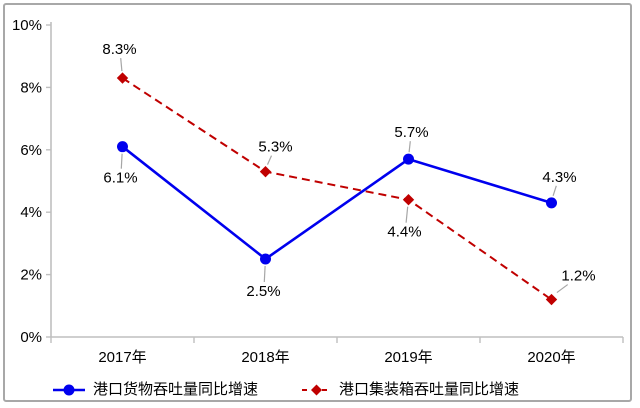 The width and height of the screenshot is (640, 408). What do you see at coordinates (275, 147) in the screenshot?
I see `data-point-label: 5.3%` at bounding box center [275, 147].